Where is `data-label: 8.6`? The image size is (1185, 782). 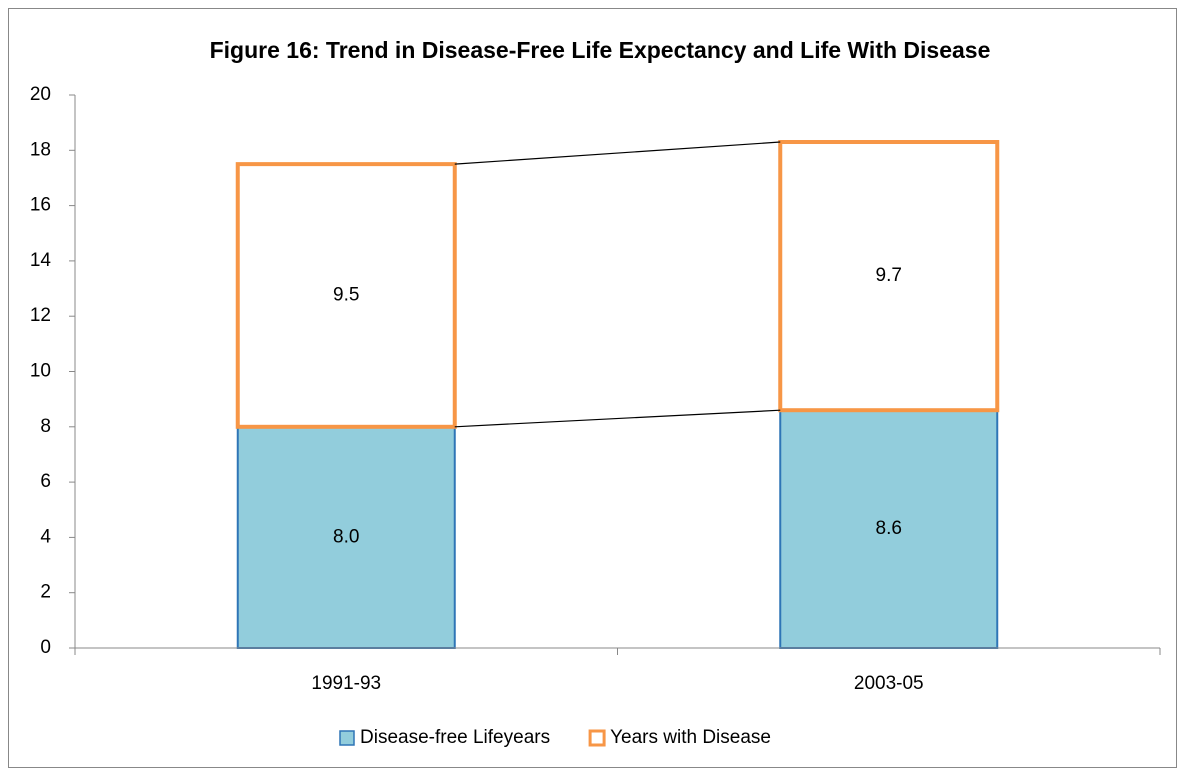 data-label: 8.6 is located at coordinates (889, 528).